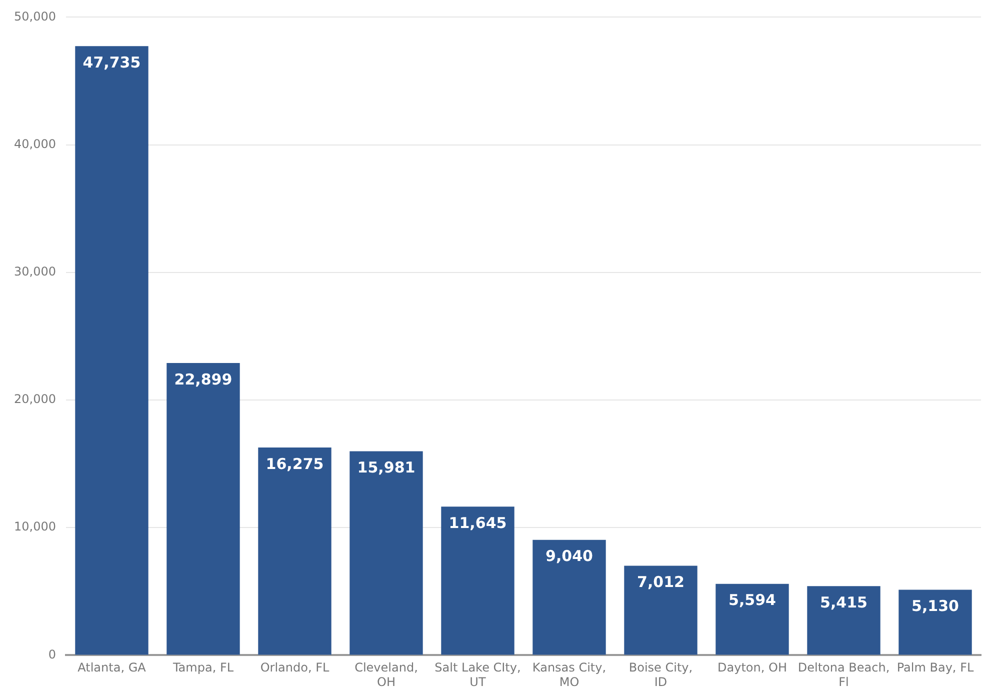  I want to click on x-tick-label: Palm Bay, FL, so click(935, 667).